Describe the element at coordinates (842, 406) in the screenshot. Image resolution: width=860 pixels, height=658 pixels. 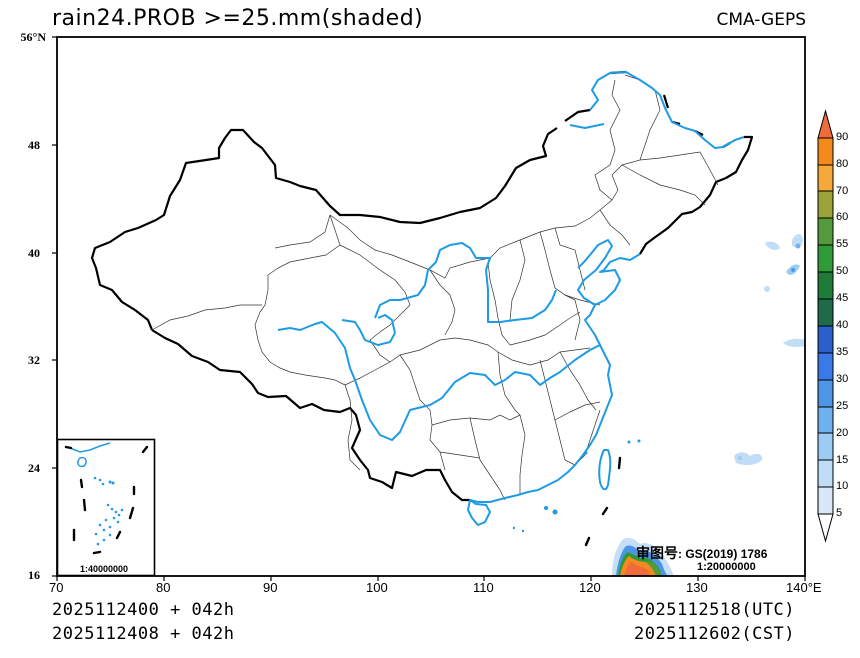
I see `legend-label-25: 25` at that location.